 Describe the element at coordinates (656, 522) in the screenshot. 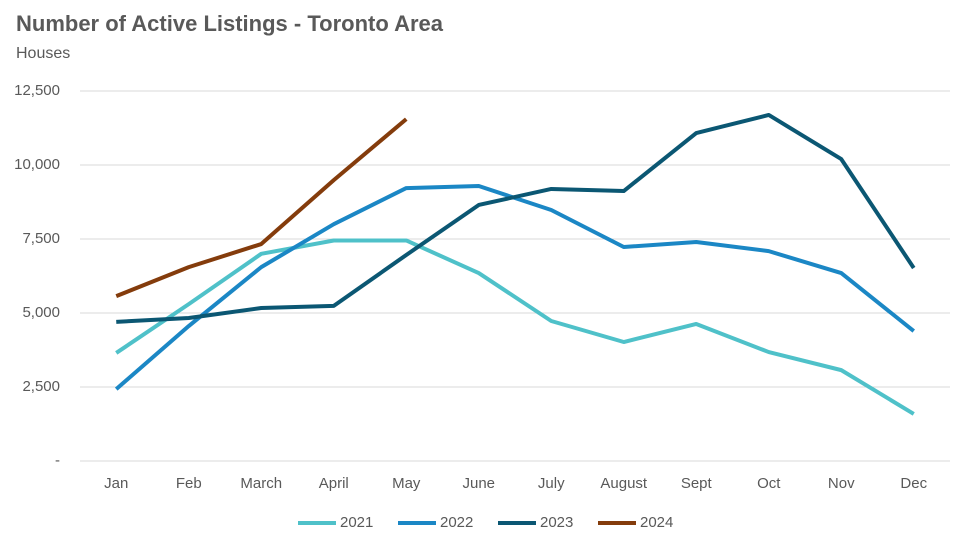

I see `legend-label: 2024` at that location.